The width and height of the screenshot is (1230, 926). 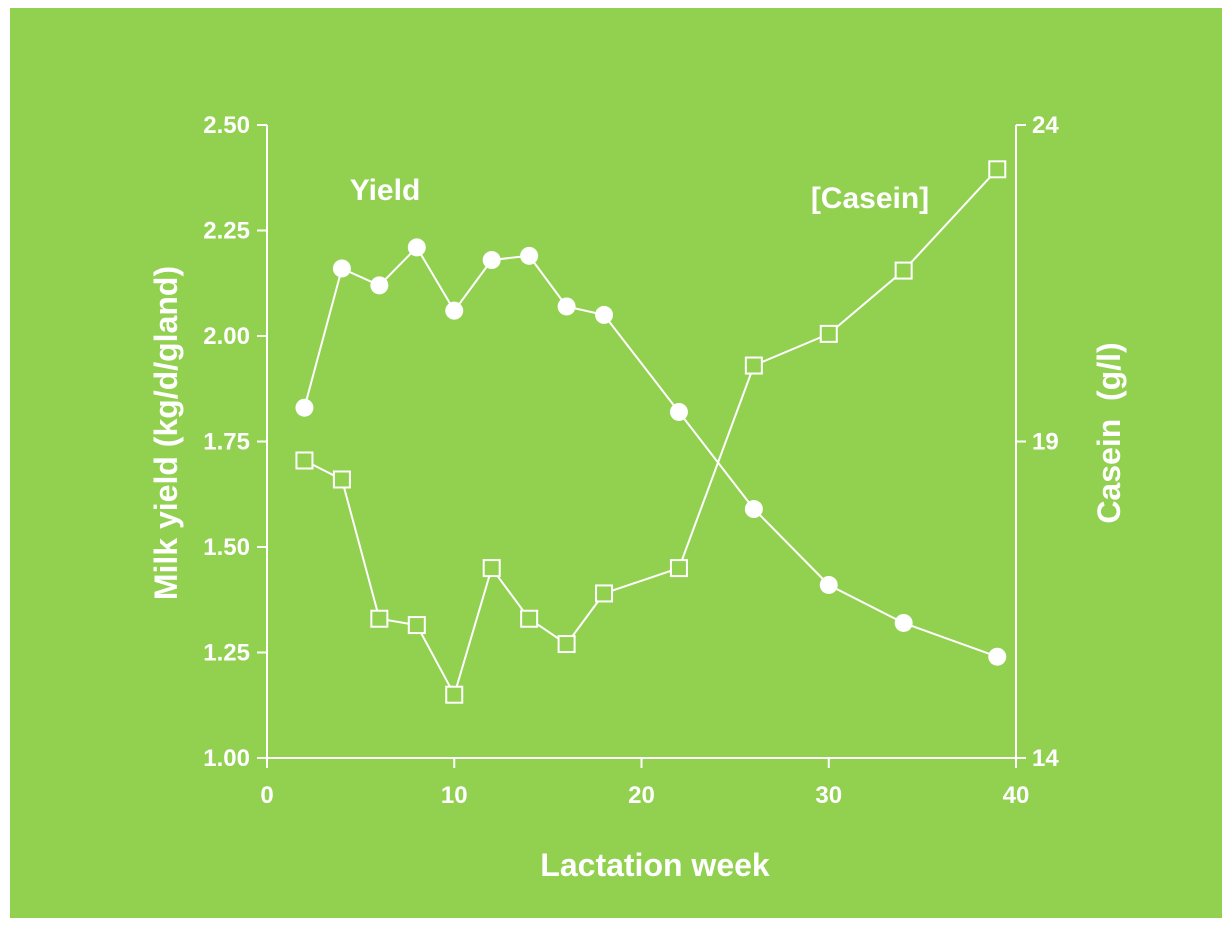 I want to click on x-tick-label: 20, so click(x=641, y=795).